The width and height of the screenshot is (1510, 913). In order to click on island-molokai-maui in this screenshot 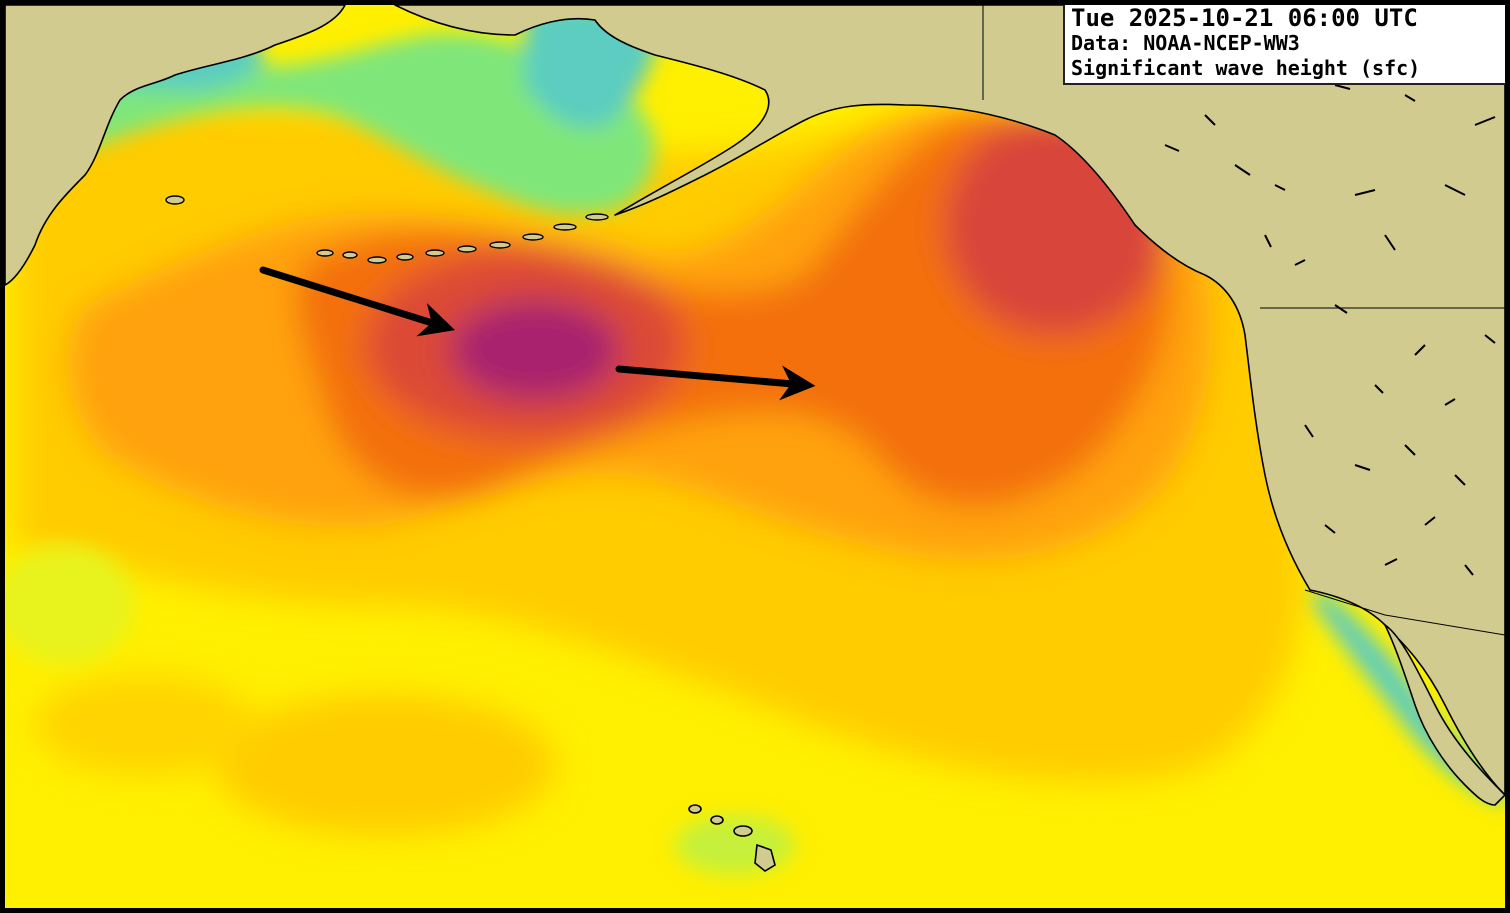, I will do `click(743, 831)`.